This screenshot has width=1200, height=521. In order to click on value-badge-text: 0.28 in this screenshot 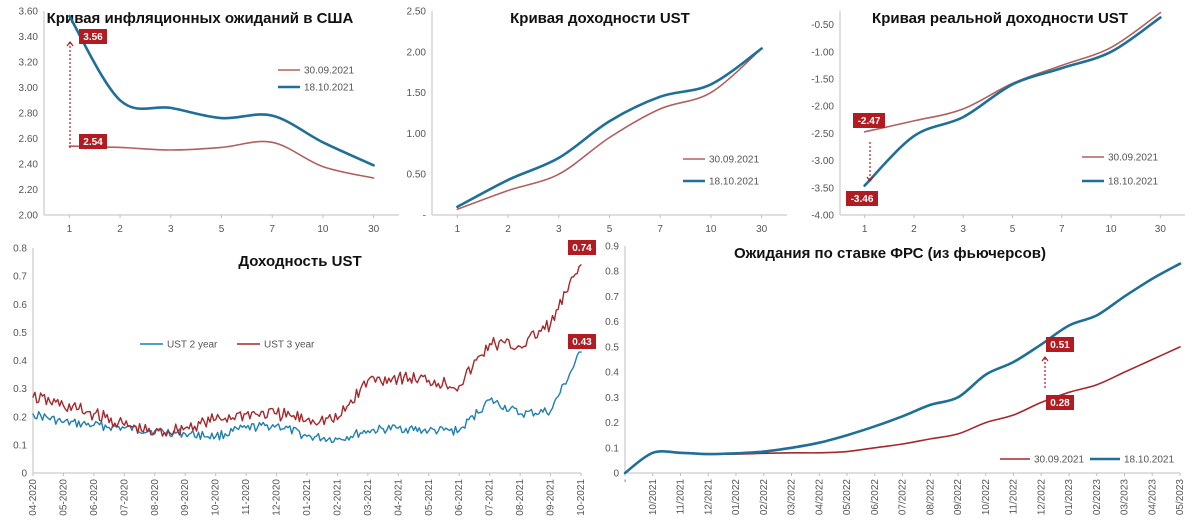, I will do `click(1060, 403)`.